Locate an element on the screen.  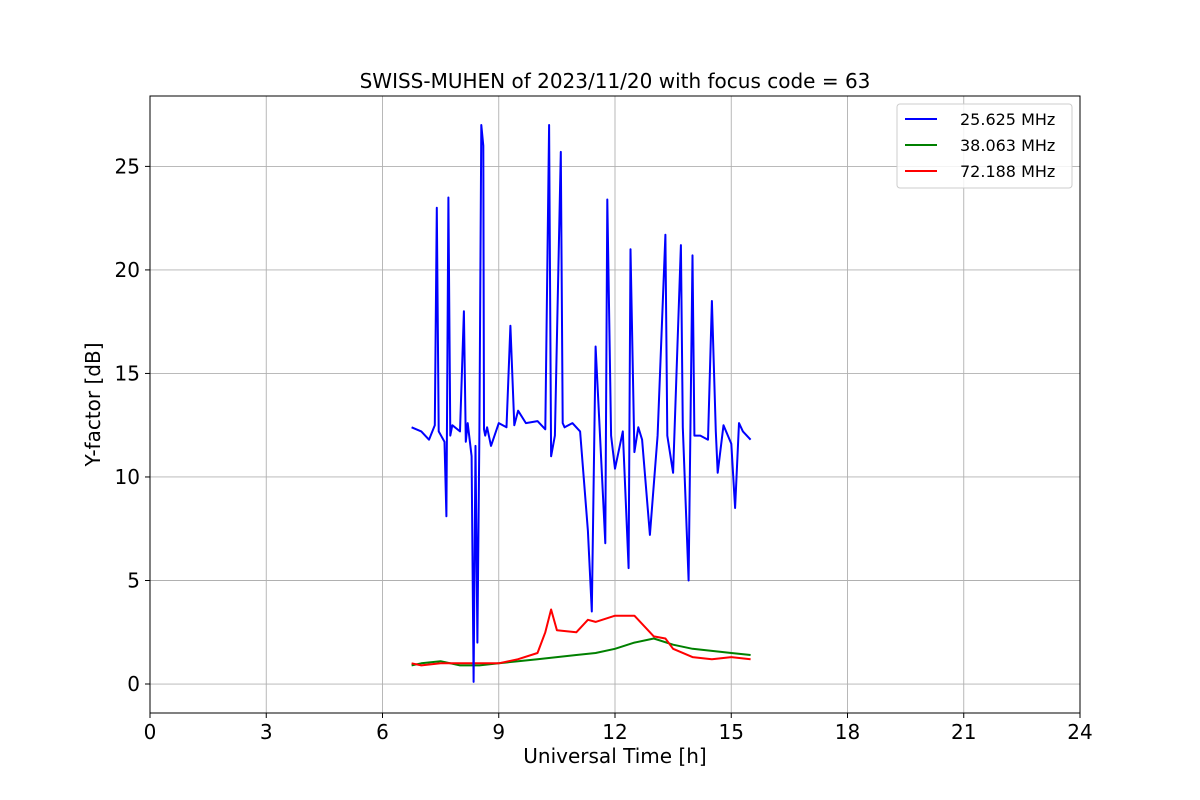
x-tick-label: 21 is located at coordinates (963, 732).